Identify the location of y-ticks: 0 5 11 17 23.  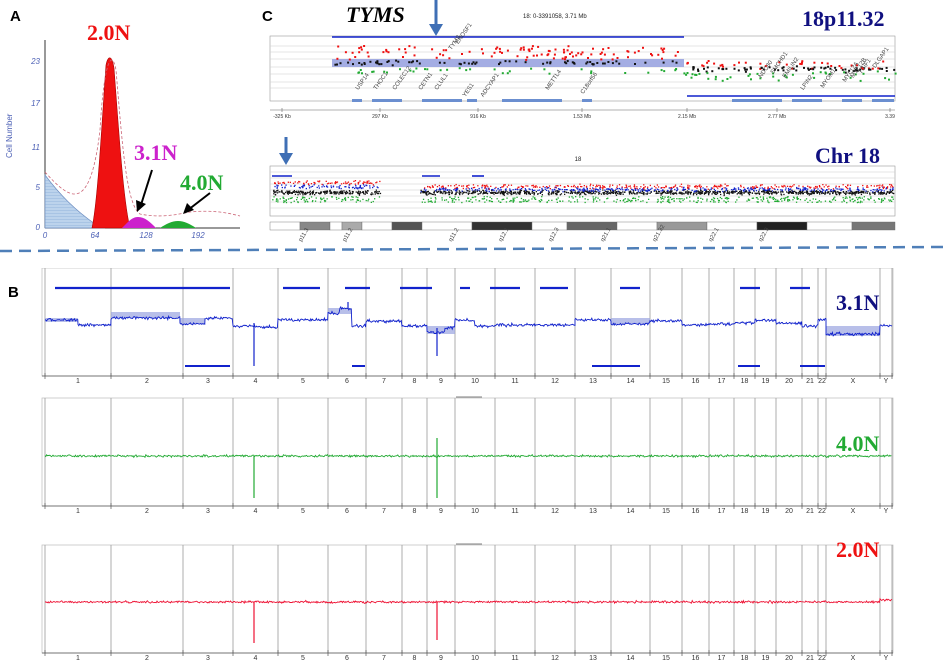
(35, 144).